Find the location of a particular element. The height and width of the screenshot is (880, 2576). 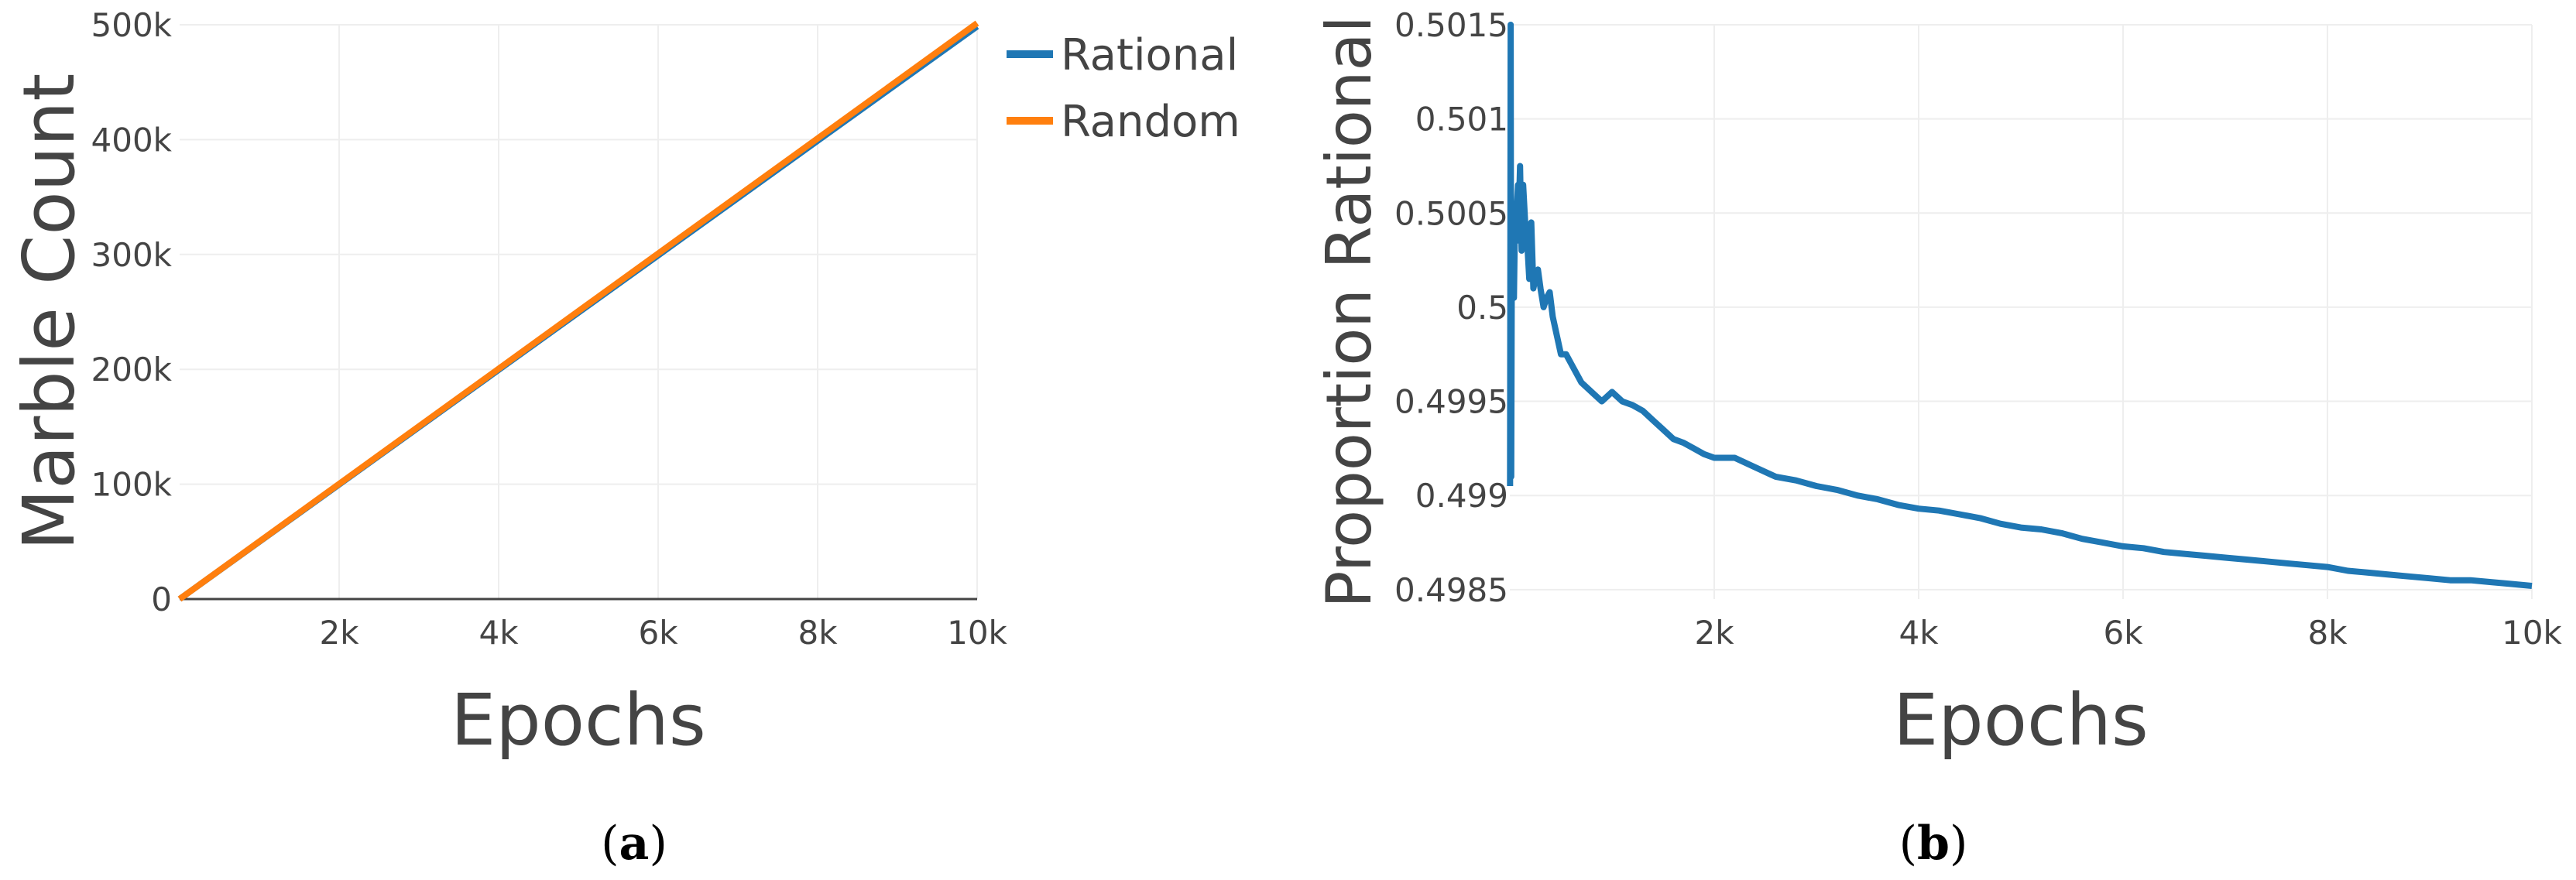

y-axis-title: Proportion Rational is located at coordinates (1349, 311).